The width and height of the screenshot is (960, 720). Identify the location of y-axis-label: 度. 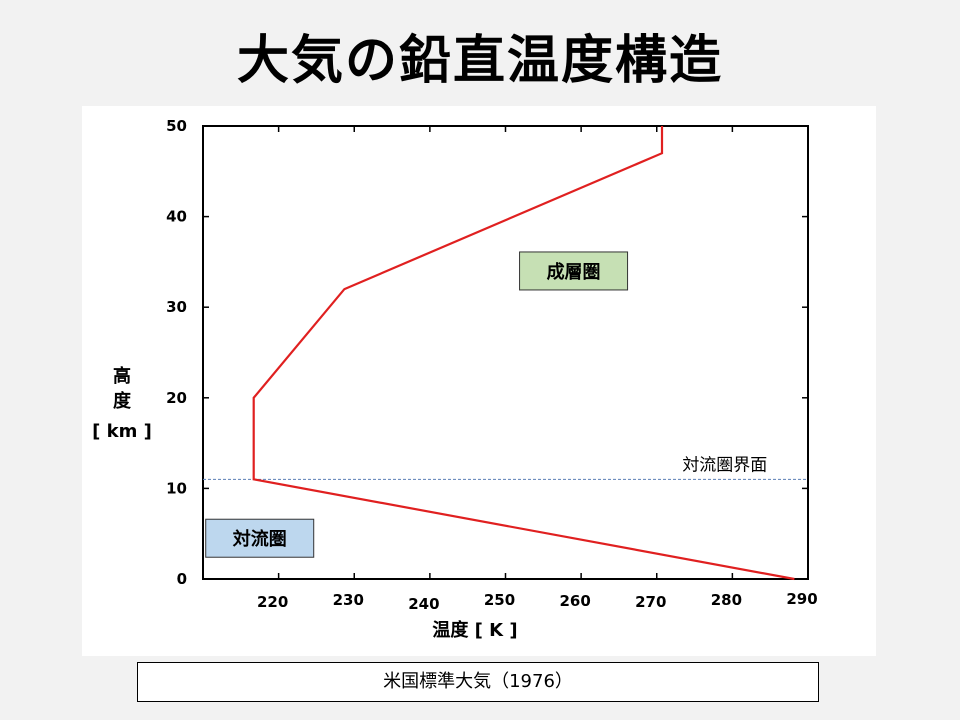
(122, 401).